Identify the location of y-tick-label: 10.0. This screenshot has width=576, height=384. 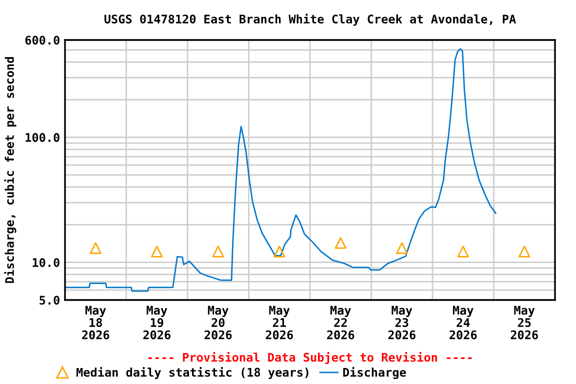
(46, 263).